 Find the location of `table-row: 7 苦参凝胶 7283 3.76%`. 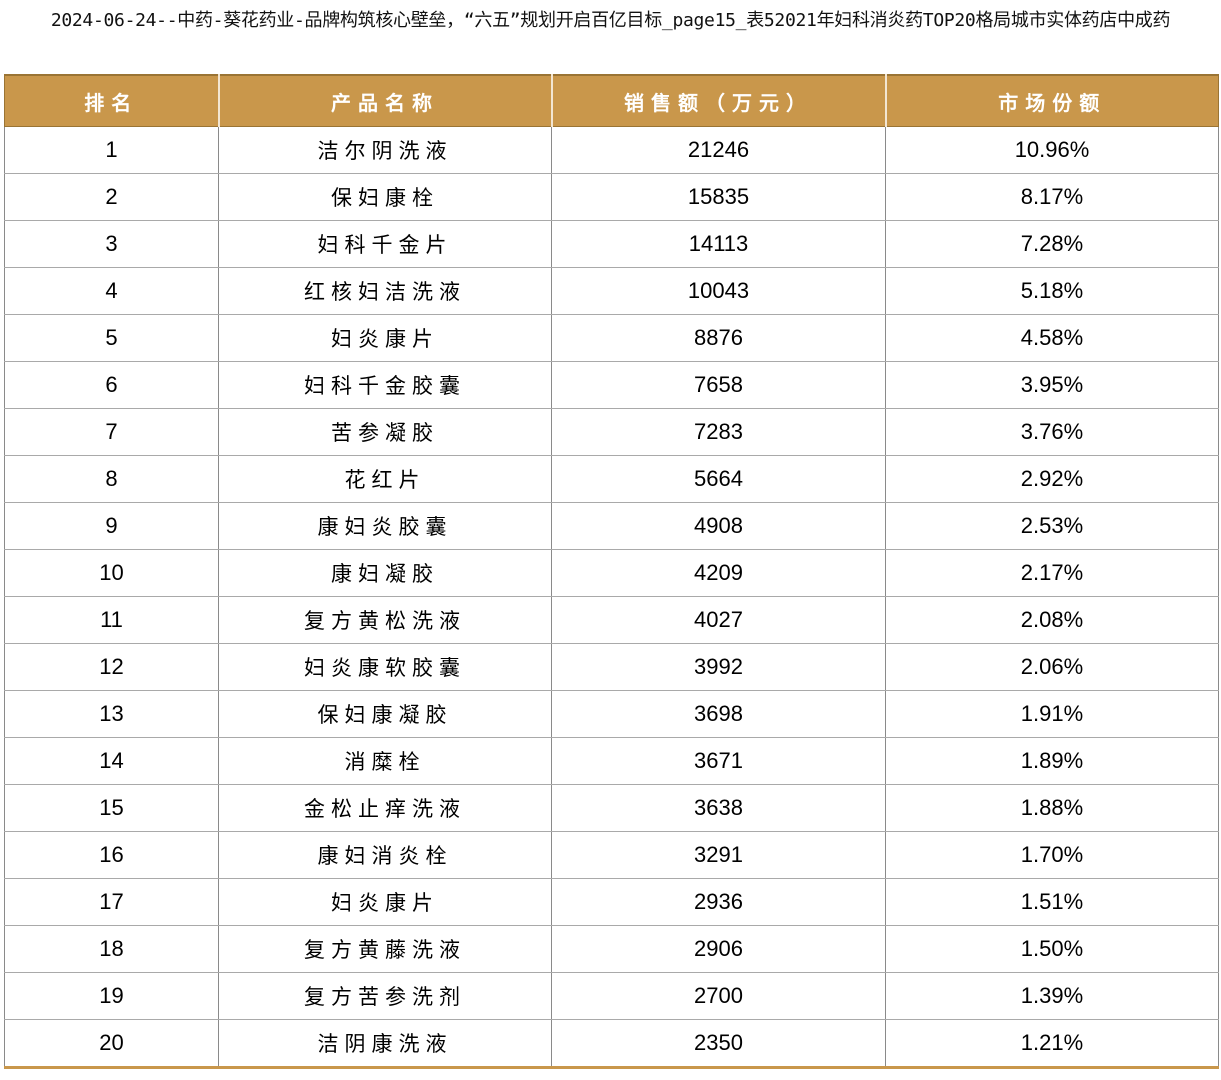

table-row: 7 苦参凝胶 7283 3.76% is located at coordinates (611, 432).